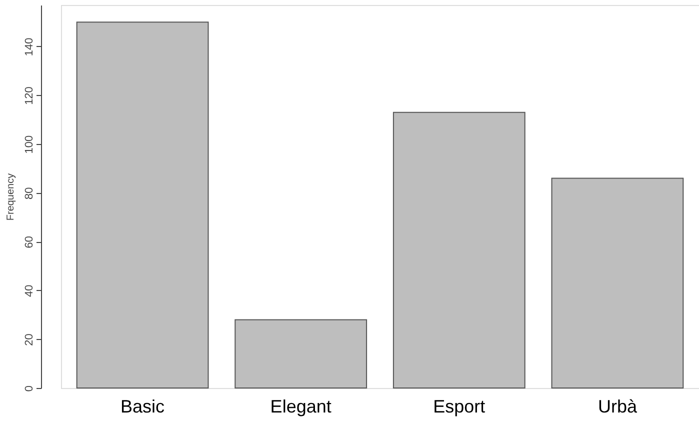 This screenshot has height=421, width=699. Describe the element at coordinates (11, 197) in the screenshot. I see `y-axis-title: Frequency` at that location.